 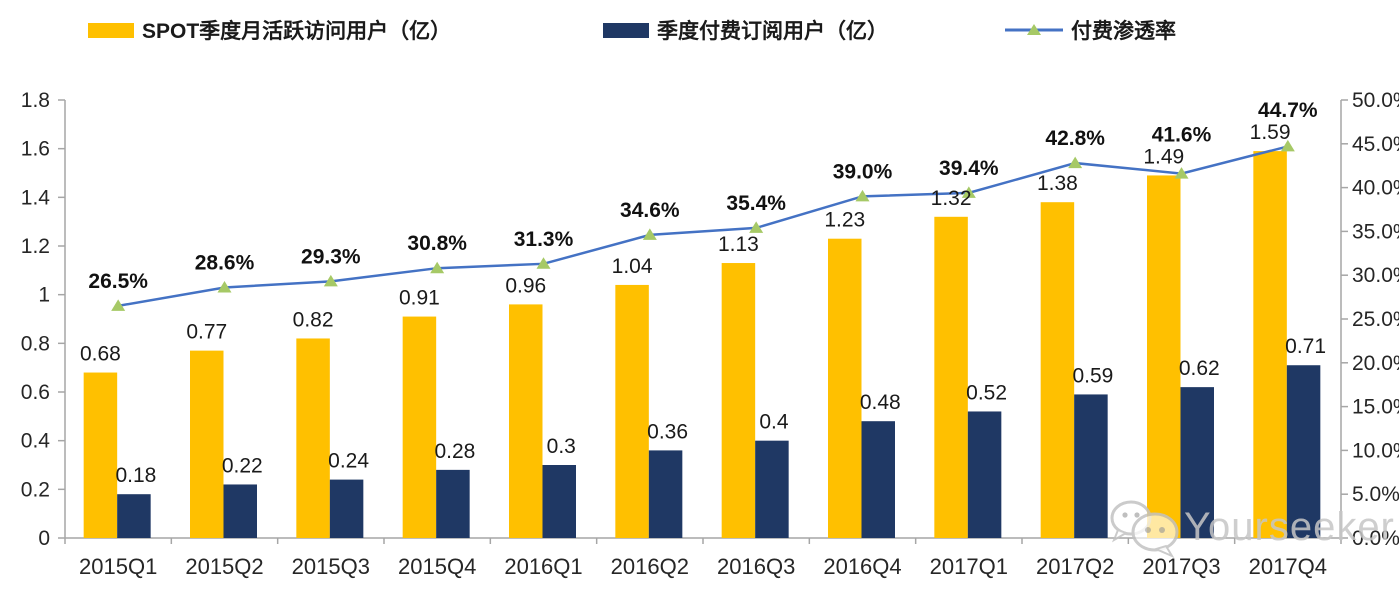 I want to click on right-axis-tick-label: 50.0%, so click(x=1375, y=100).